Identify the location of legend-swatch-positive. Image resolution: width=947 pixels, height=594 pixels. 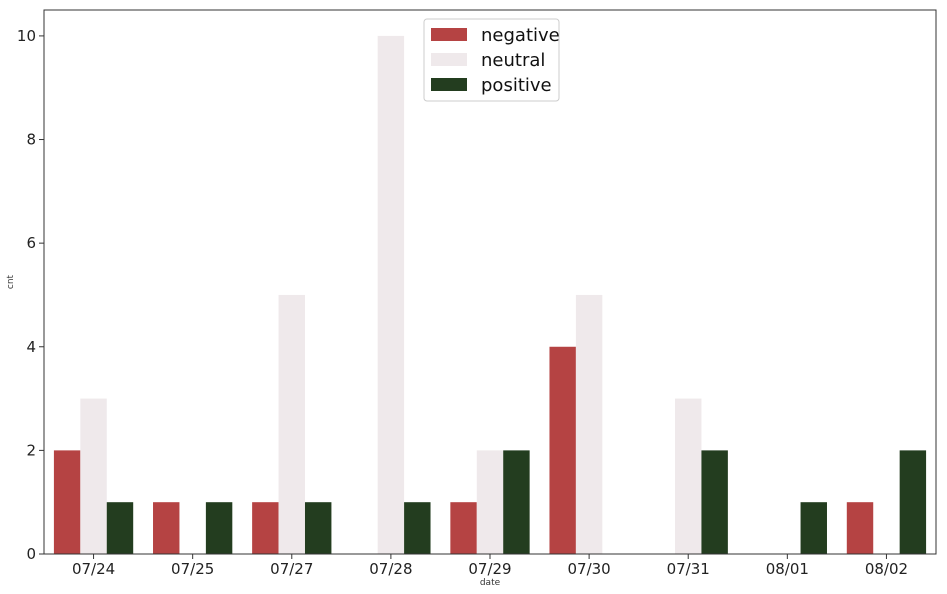
(449, 84).